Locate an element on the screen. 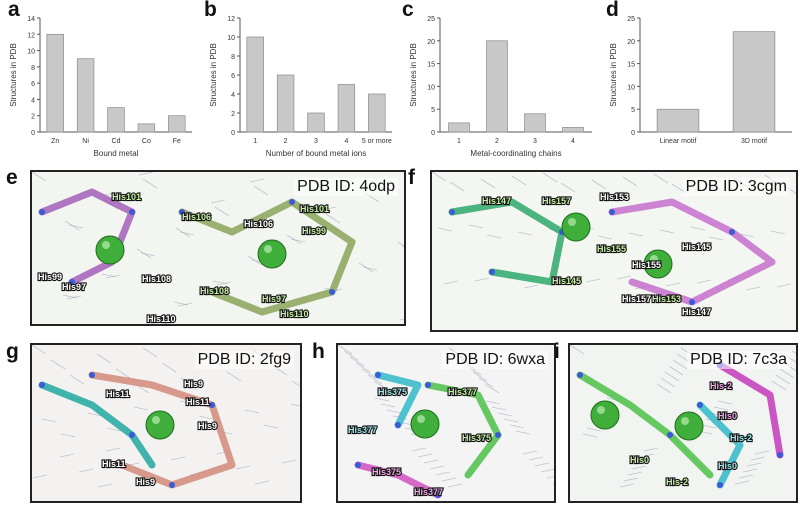  metal-ion-highlight is located at coordinates (654, 259).